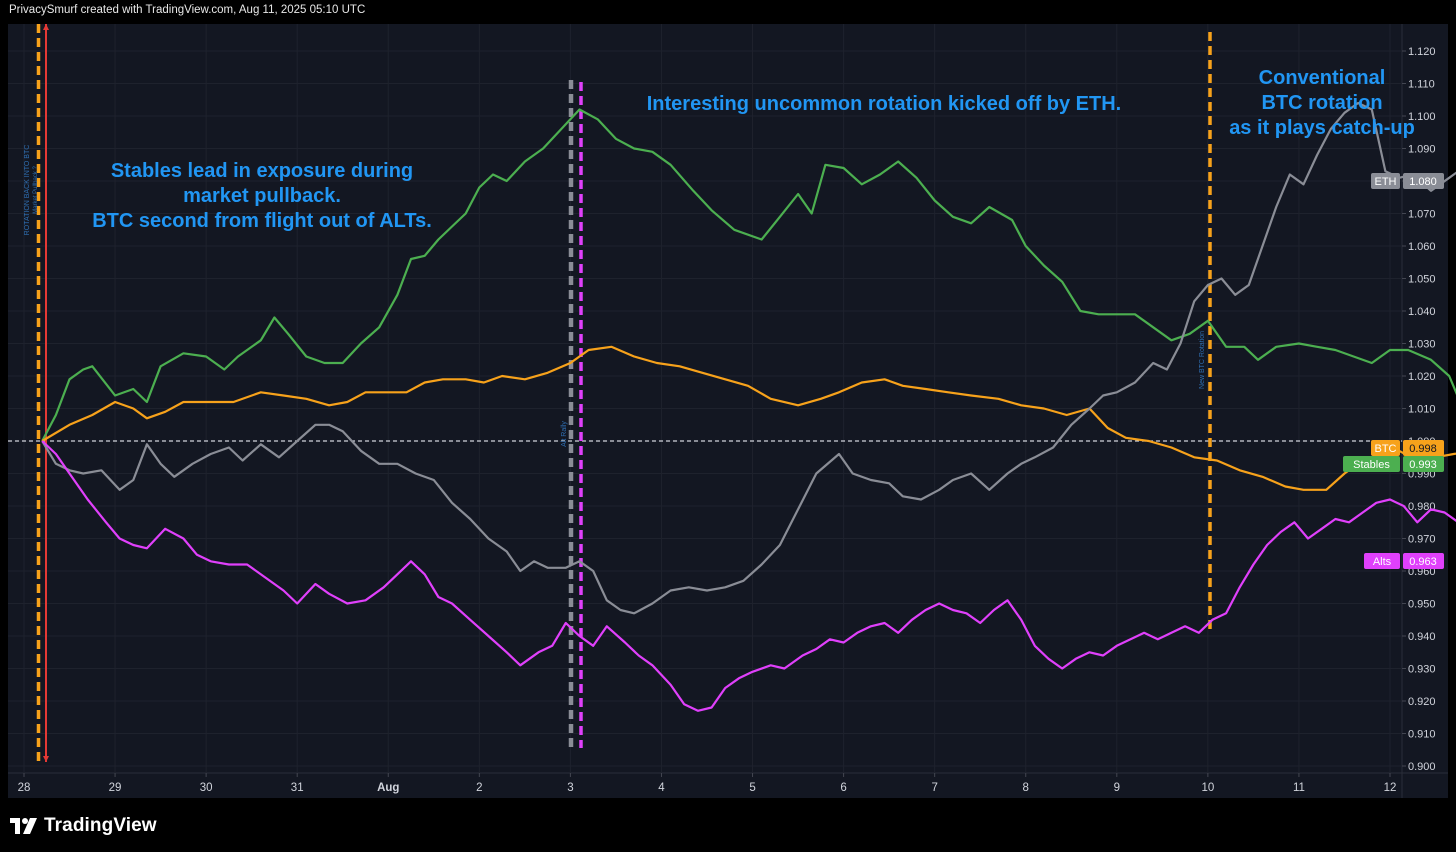 The height and width of the screenshot is (852, 1456). I want to click on annotation-text: Conventional, so click(1322, 78).